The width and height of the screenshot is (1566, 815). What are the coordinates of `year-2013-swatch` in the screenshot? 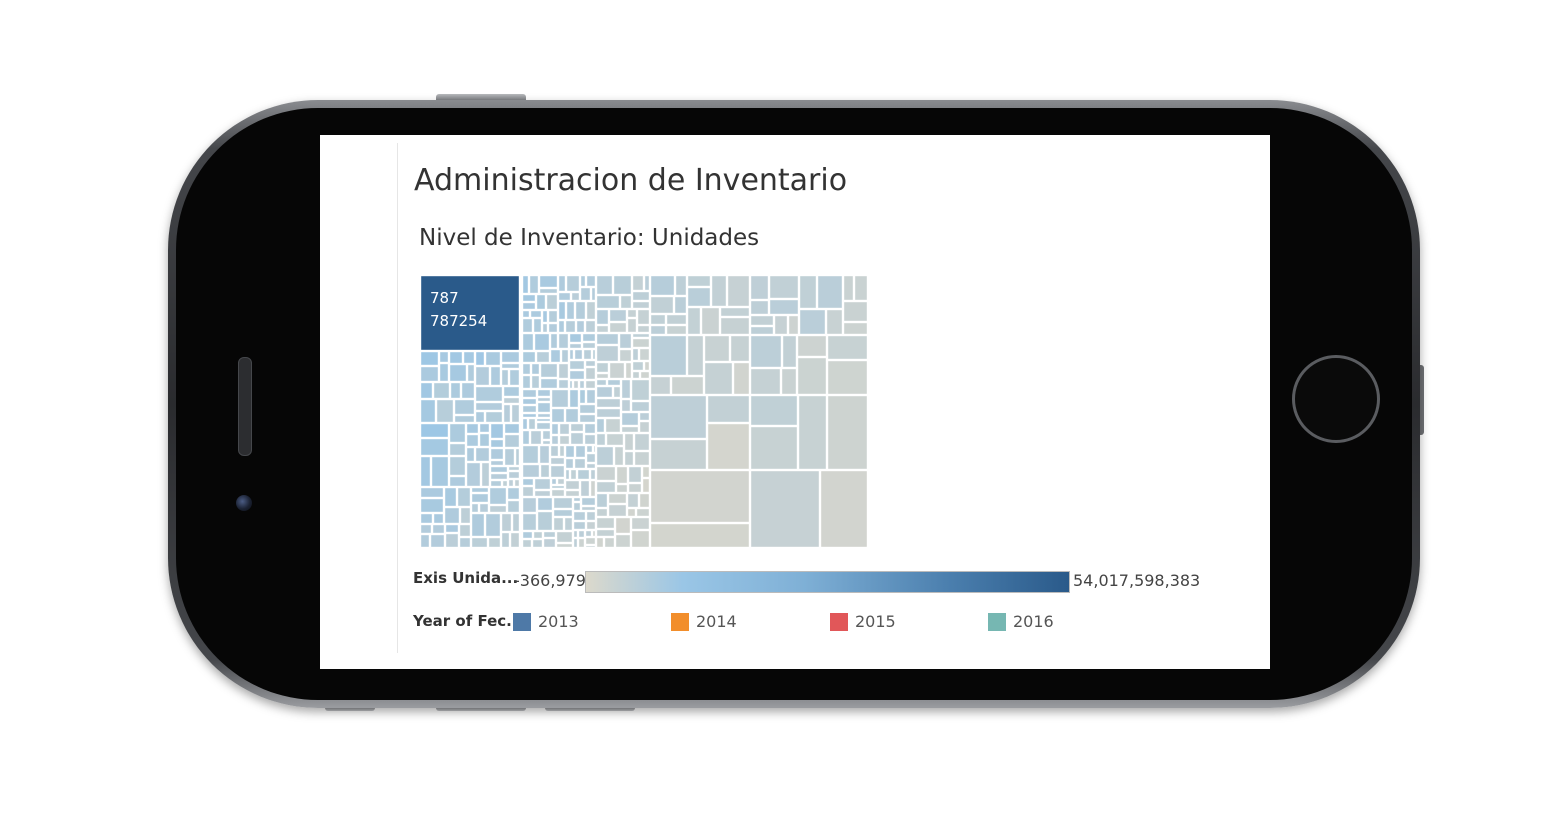 It's located at (522, 622).